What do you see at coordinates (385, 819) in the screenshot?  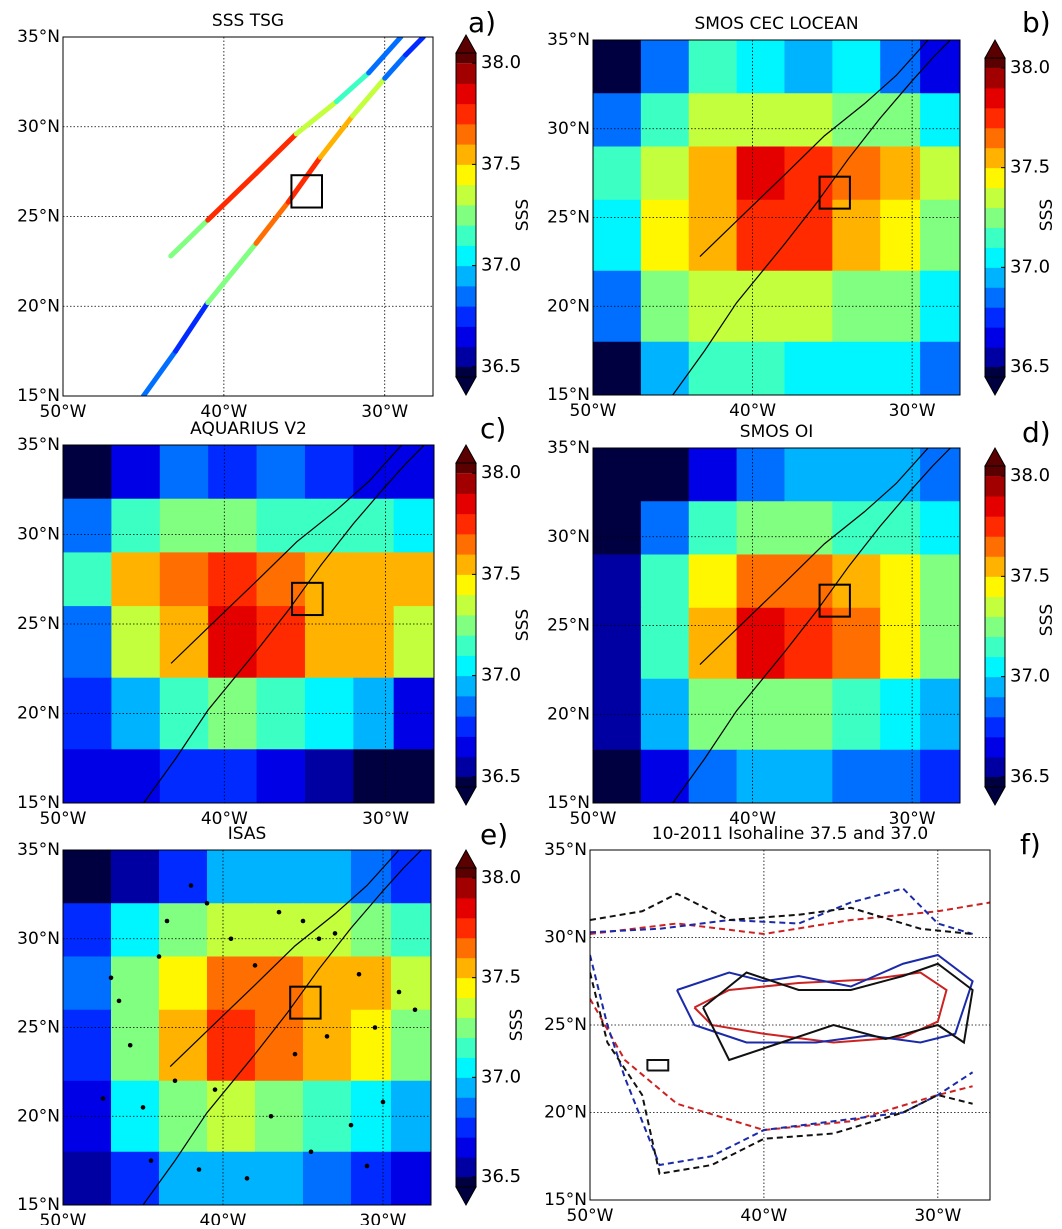 I see `x-tick-label: 30°W` at bounding box center [385, 819].